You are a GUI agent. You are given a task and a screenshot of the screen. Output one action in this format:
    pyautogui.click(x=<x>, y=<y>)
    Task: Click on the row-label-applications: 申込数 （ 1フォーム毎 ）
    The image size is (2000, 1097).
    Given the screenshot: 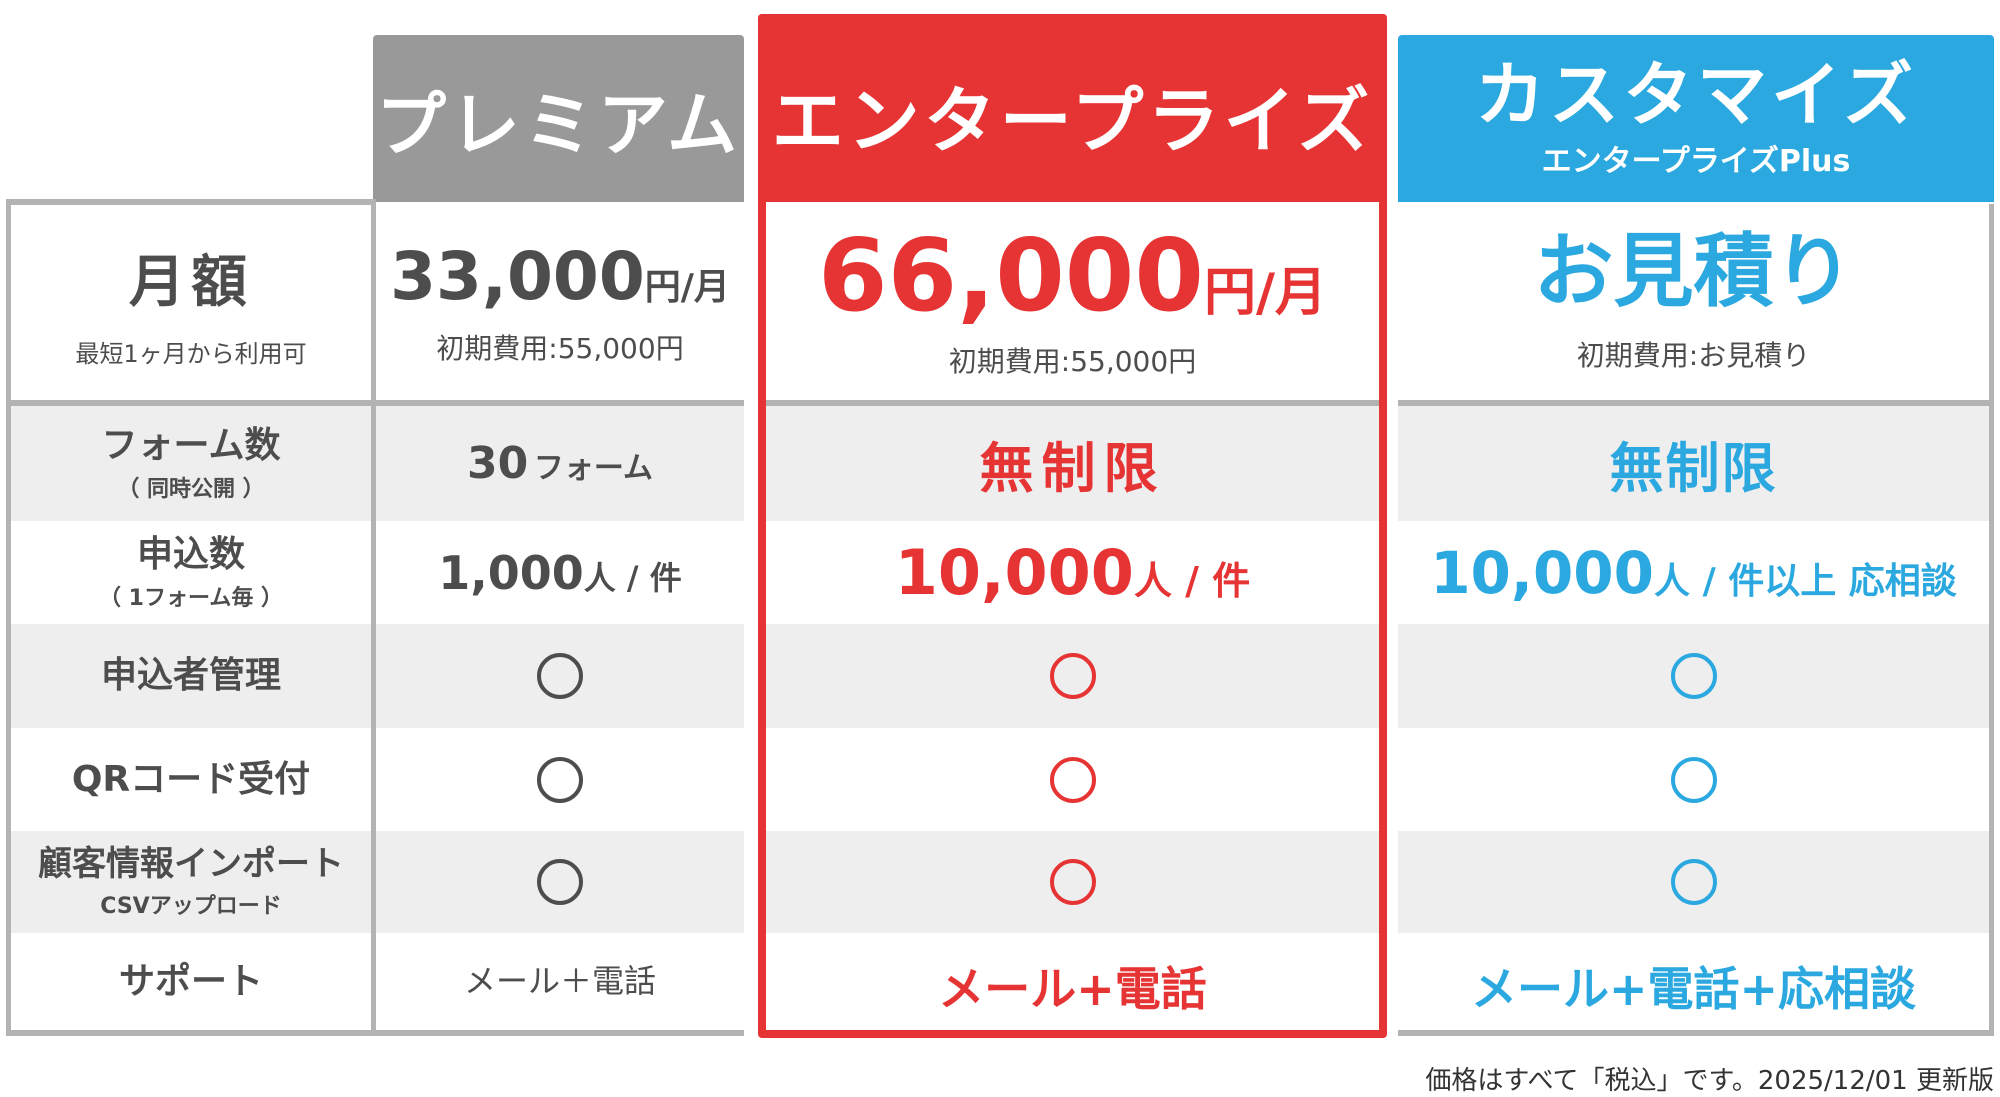 What is the action you would take?
    pyautogui.click(x=191, y=572)
    